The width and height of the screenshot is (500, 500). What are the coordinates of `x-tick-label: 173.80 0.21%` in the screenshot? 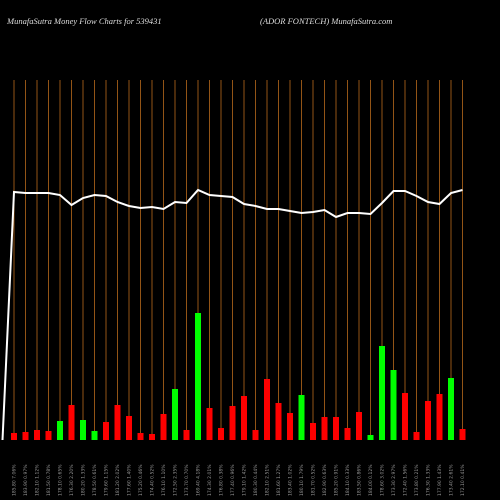 It's located at (417, 480).